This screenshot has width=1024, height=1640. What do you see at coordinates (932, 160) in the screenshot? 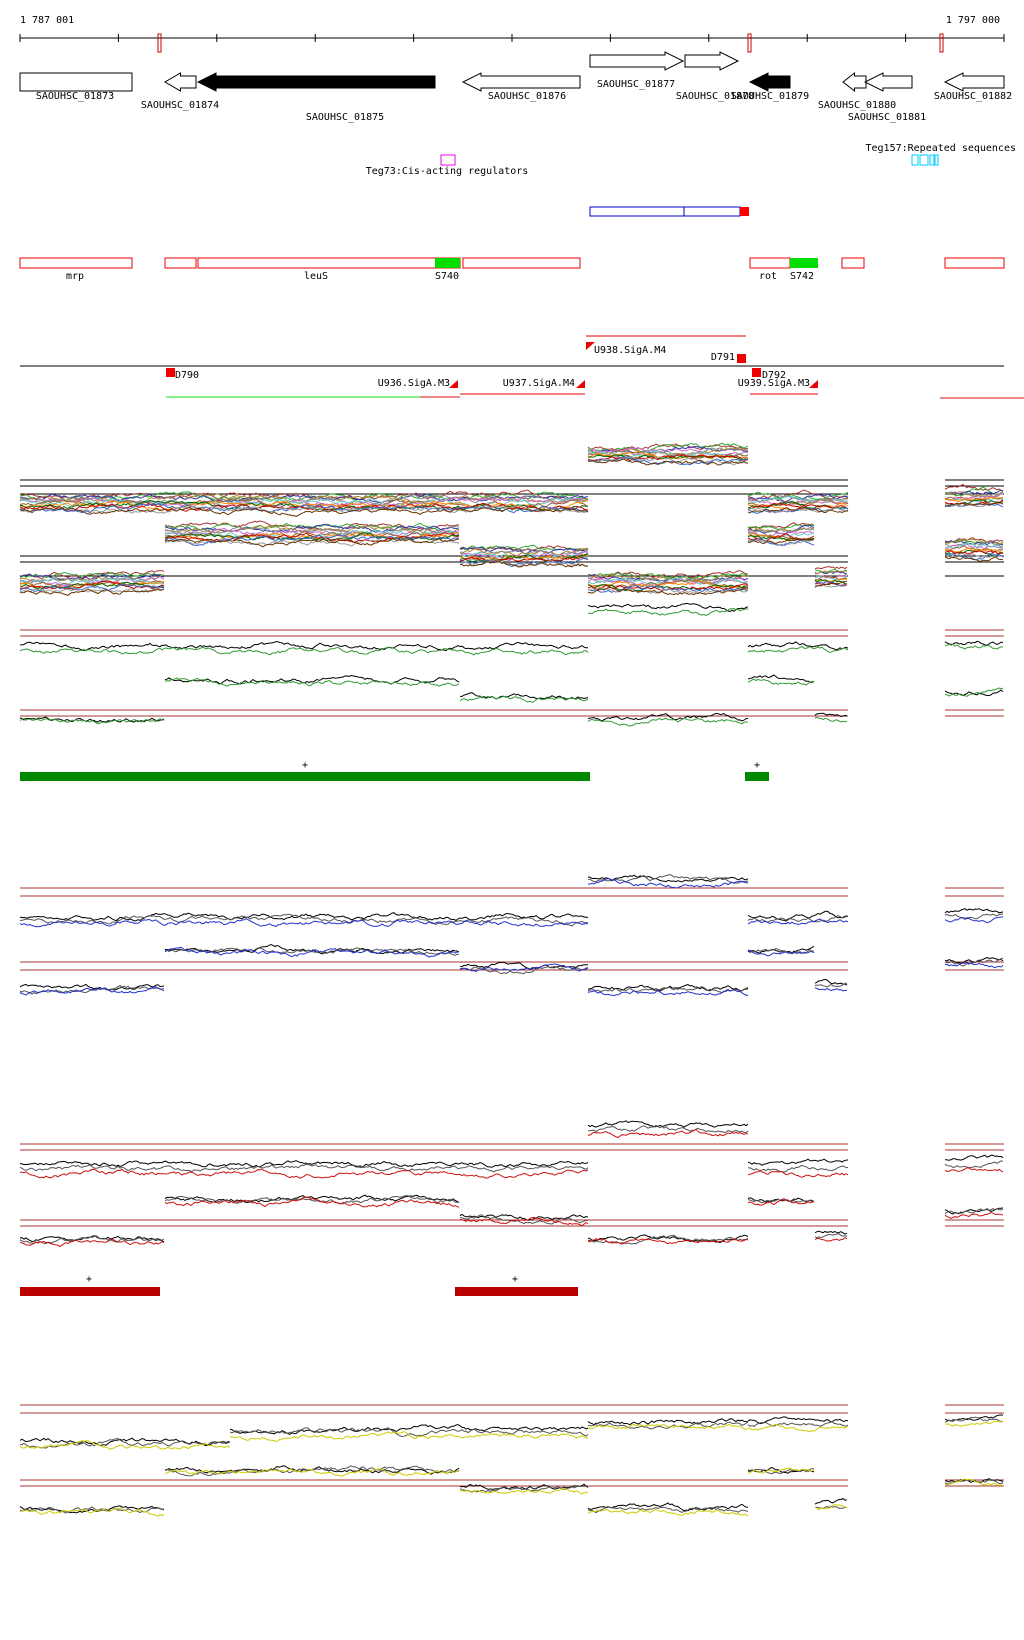
I see `repeat-box` at bounding box center [932, 160].